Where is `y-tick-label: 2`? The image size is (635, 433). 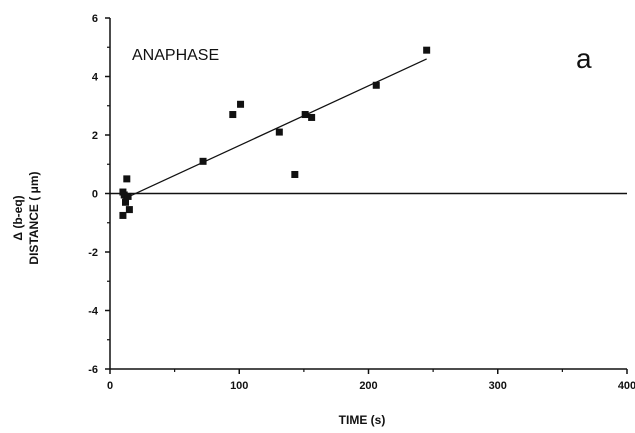 y-tick-label: 2 is located at coordinates (95, 136).